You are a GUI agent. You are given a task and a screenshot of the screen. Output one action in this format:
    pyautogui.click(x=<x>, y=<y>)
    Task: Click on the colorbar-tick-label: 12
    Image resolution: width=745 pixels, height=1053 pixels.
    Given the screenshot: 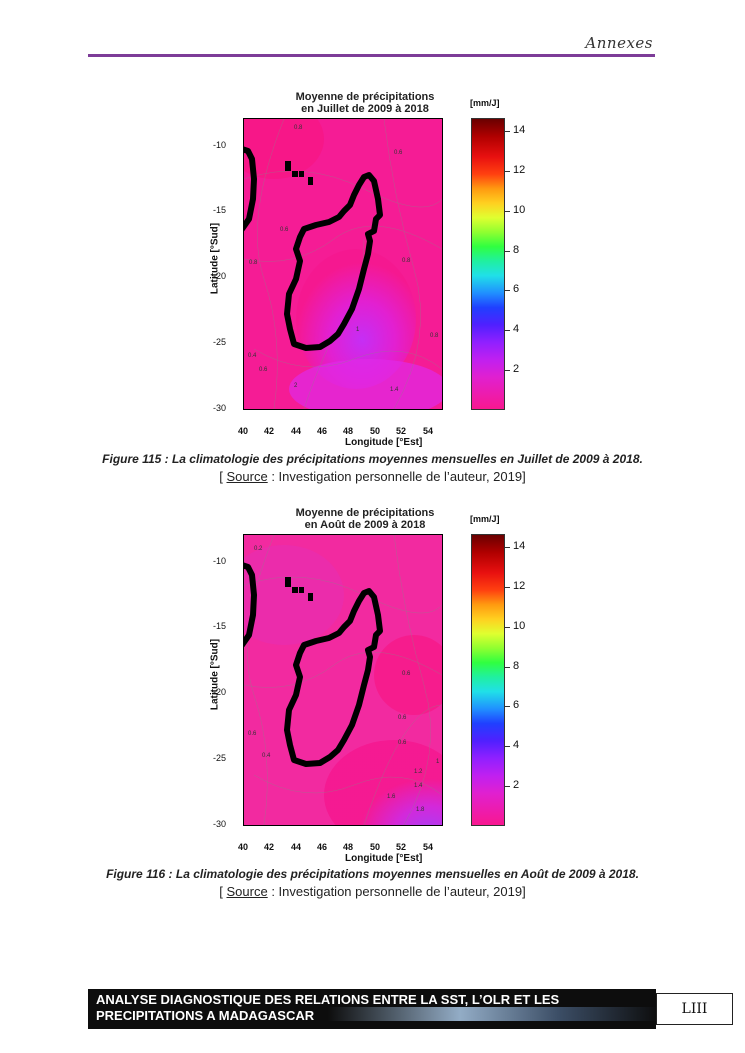 What is the action you would take?
    pyautogui.click(x=519, y=170)
    